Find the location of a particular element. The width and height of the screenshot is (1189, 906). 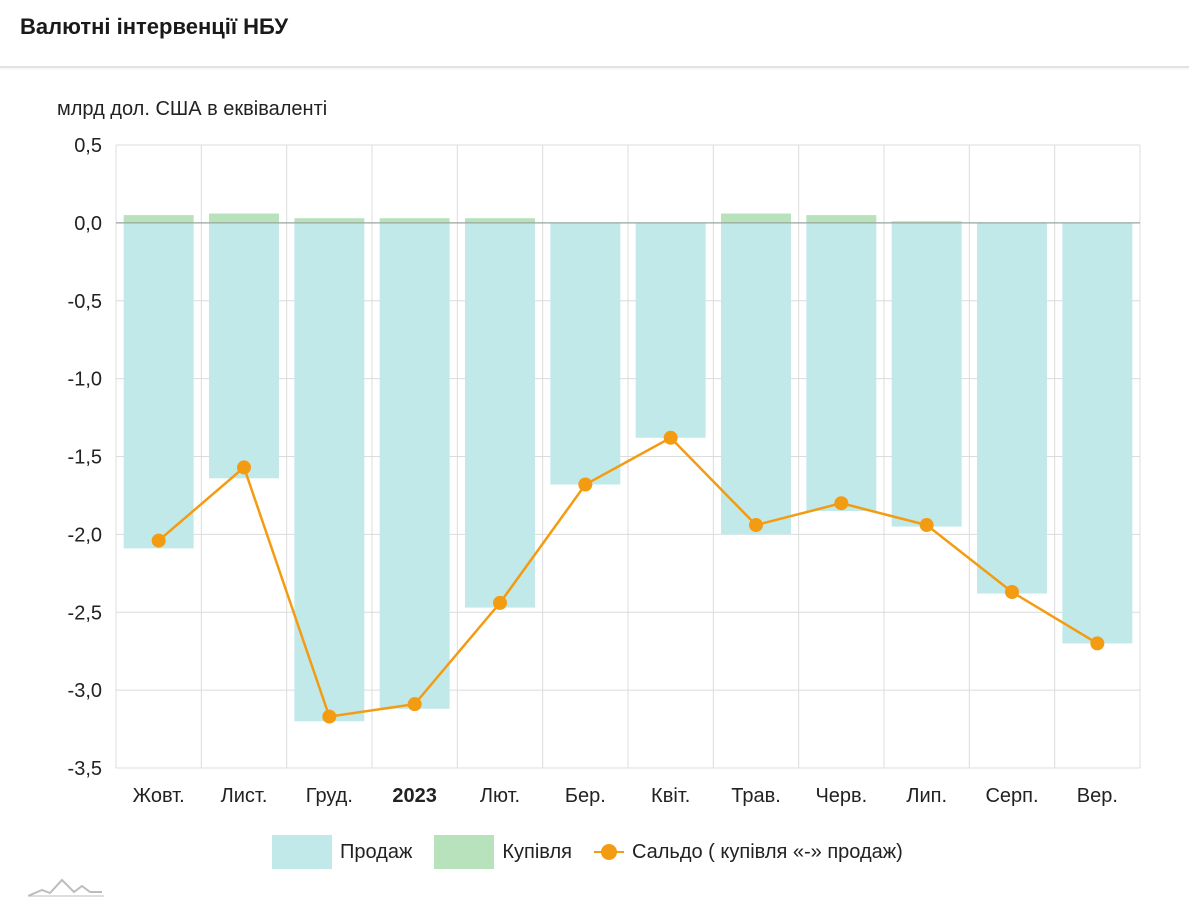

legend-item-buy: Купівля is located at coordinates (503, 852).